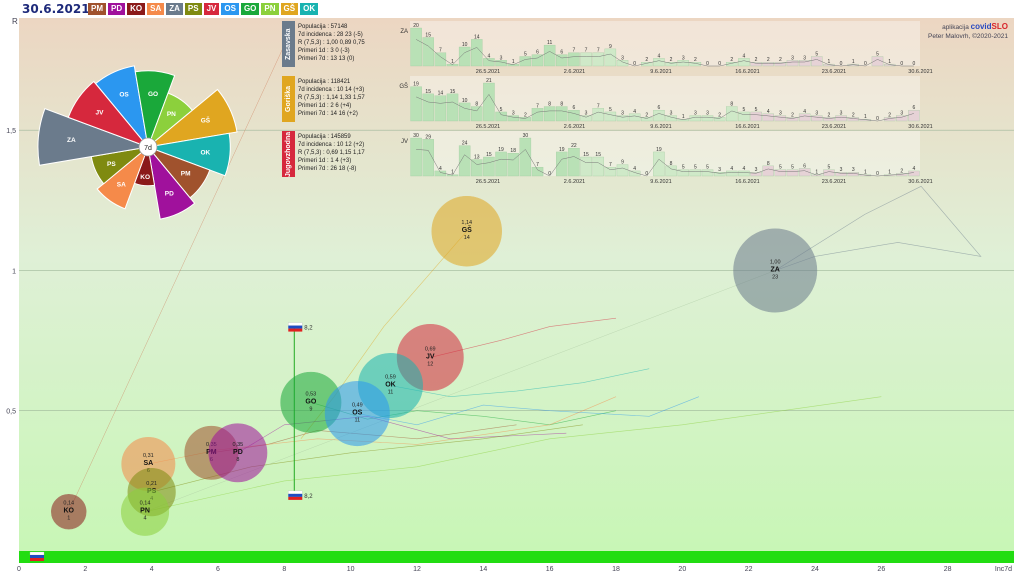 The image size is (1024, 576). I want to click on region-button-sa: SA, so click(156, 9).